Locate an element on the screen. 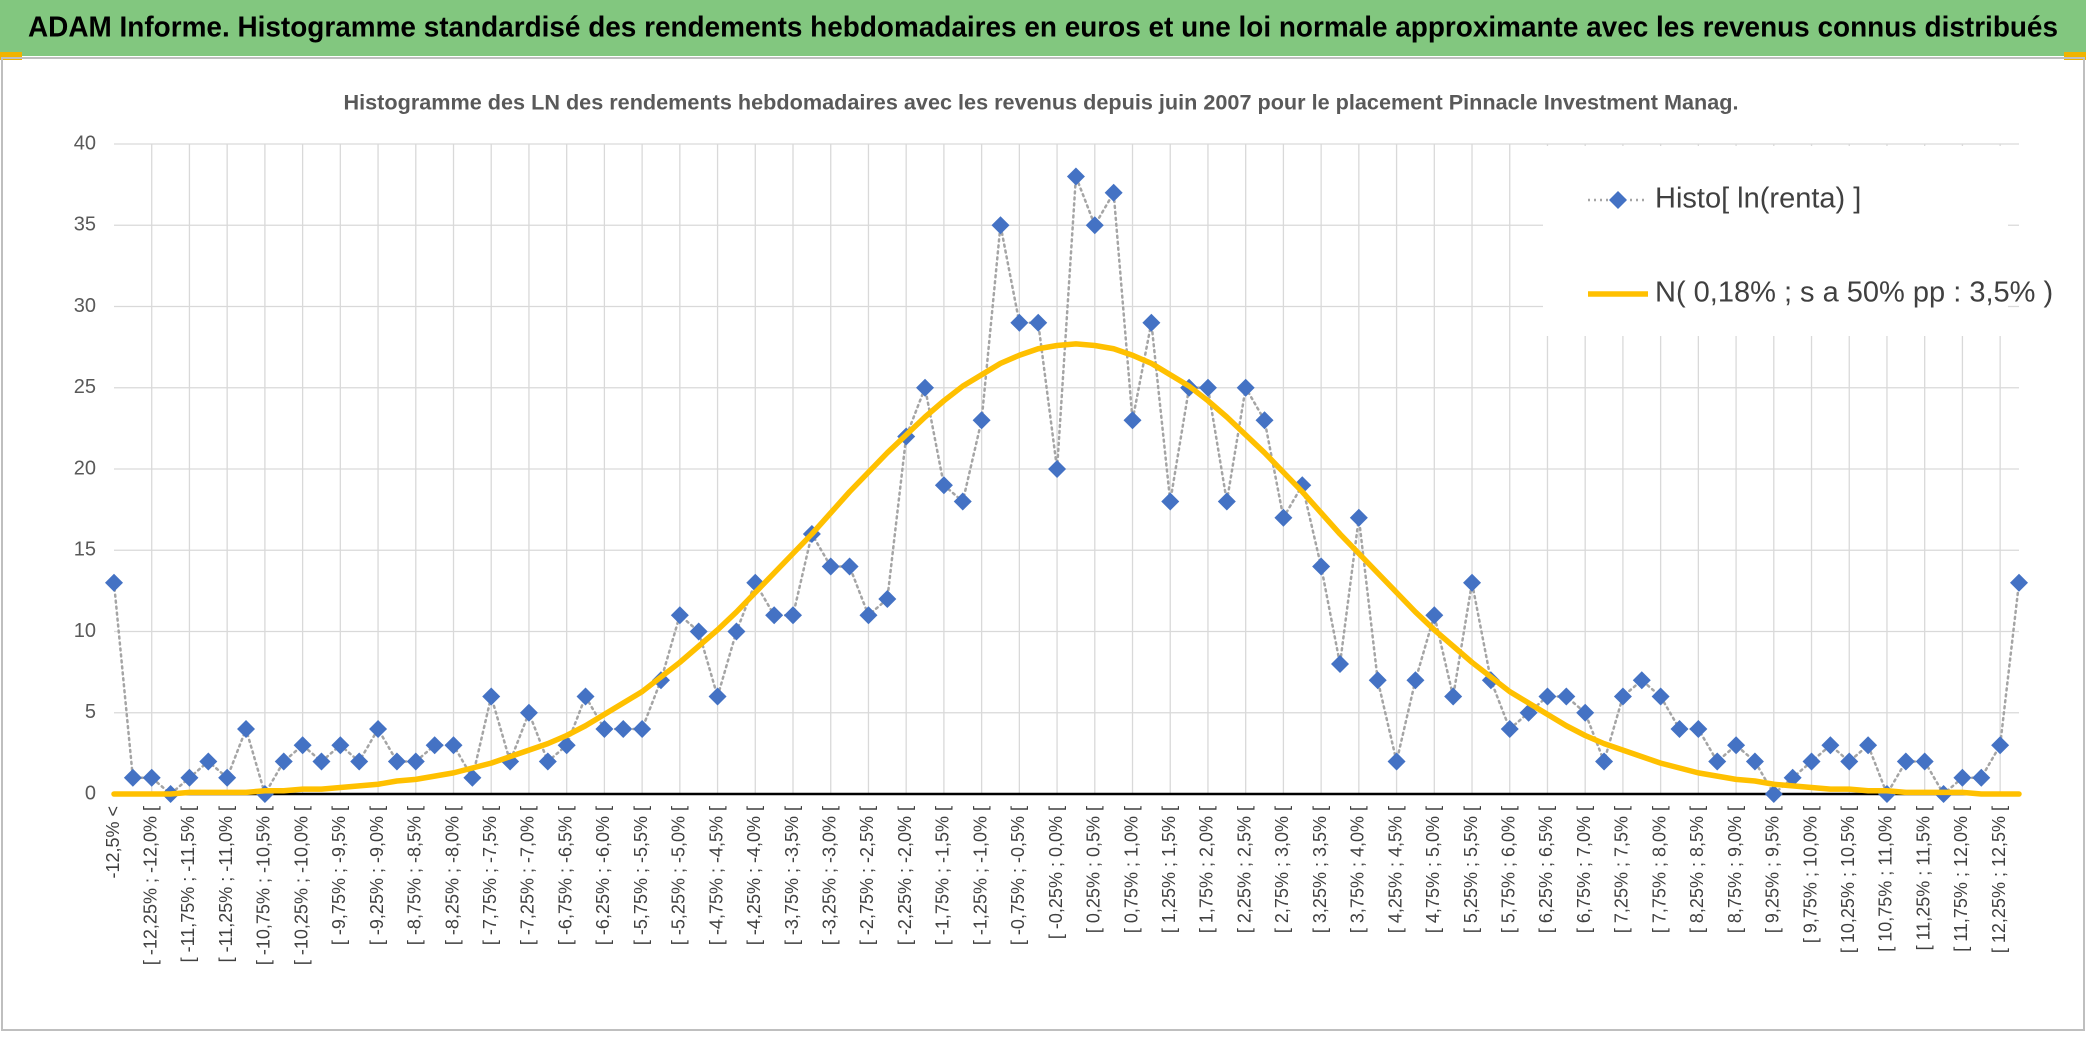 This screenshot has height=1037, width=2086. x-tick-label: [ 7,75% ; 8,0% [ is located at coordinates (1659, 869).